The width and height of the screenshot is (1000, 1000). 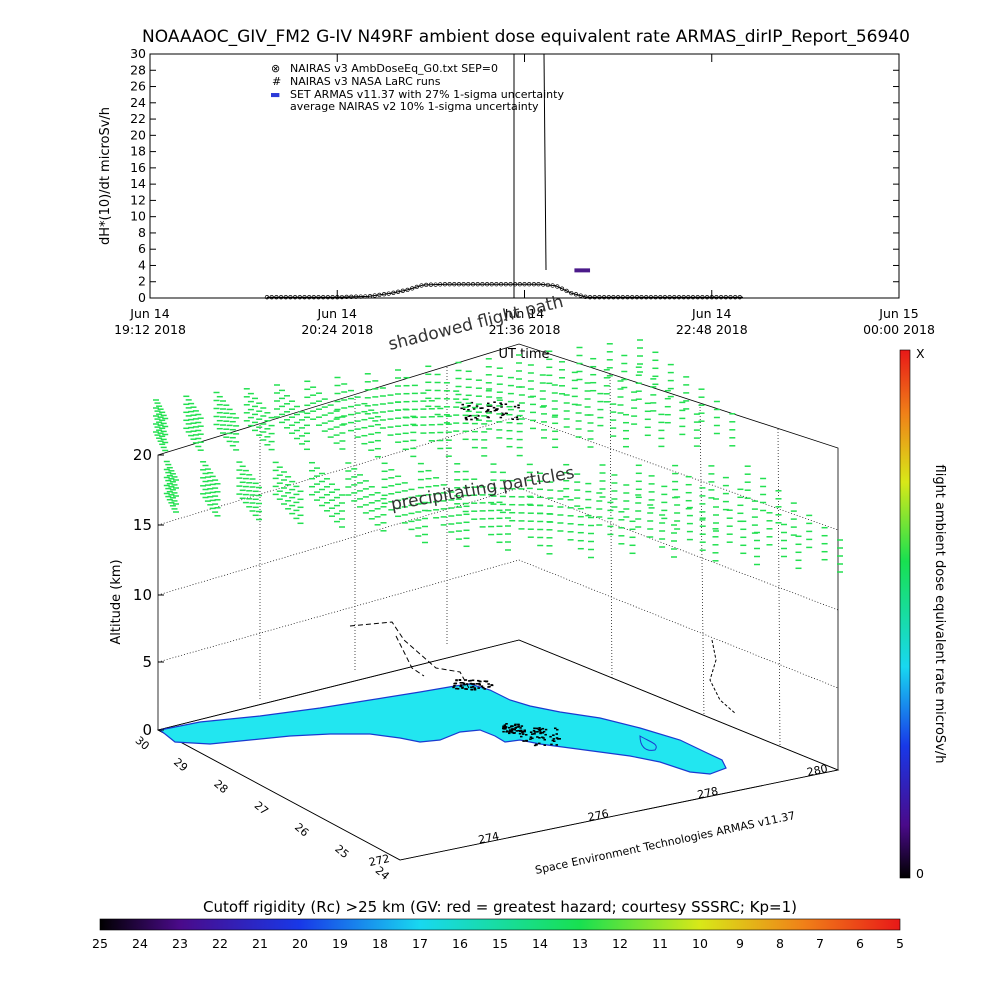 I want to click on altitude-tick-label: 15, so click(x=142, y=525).